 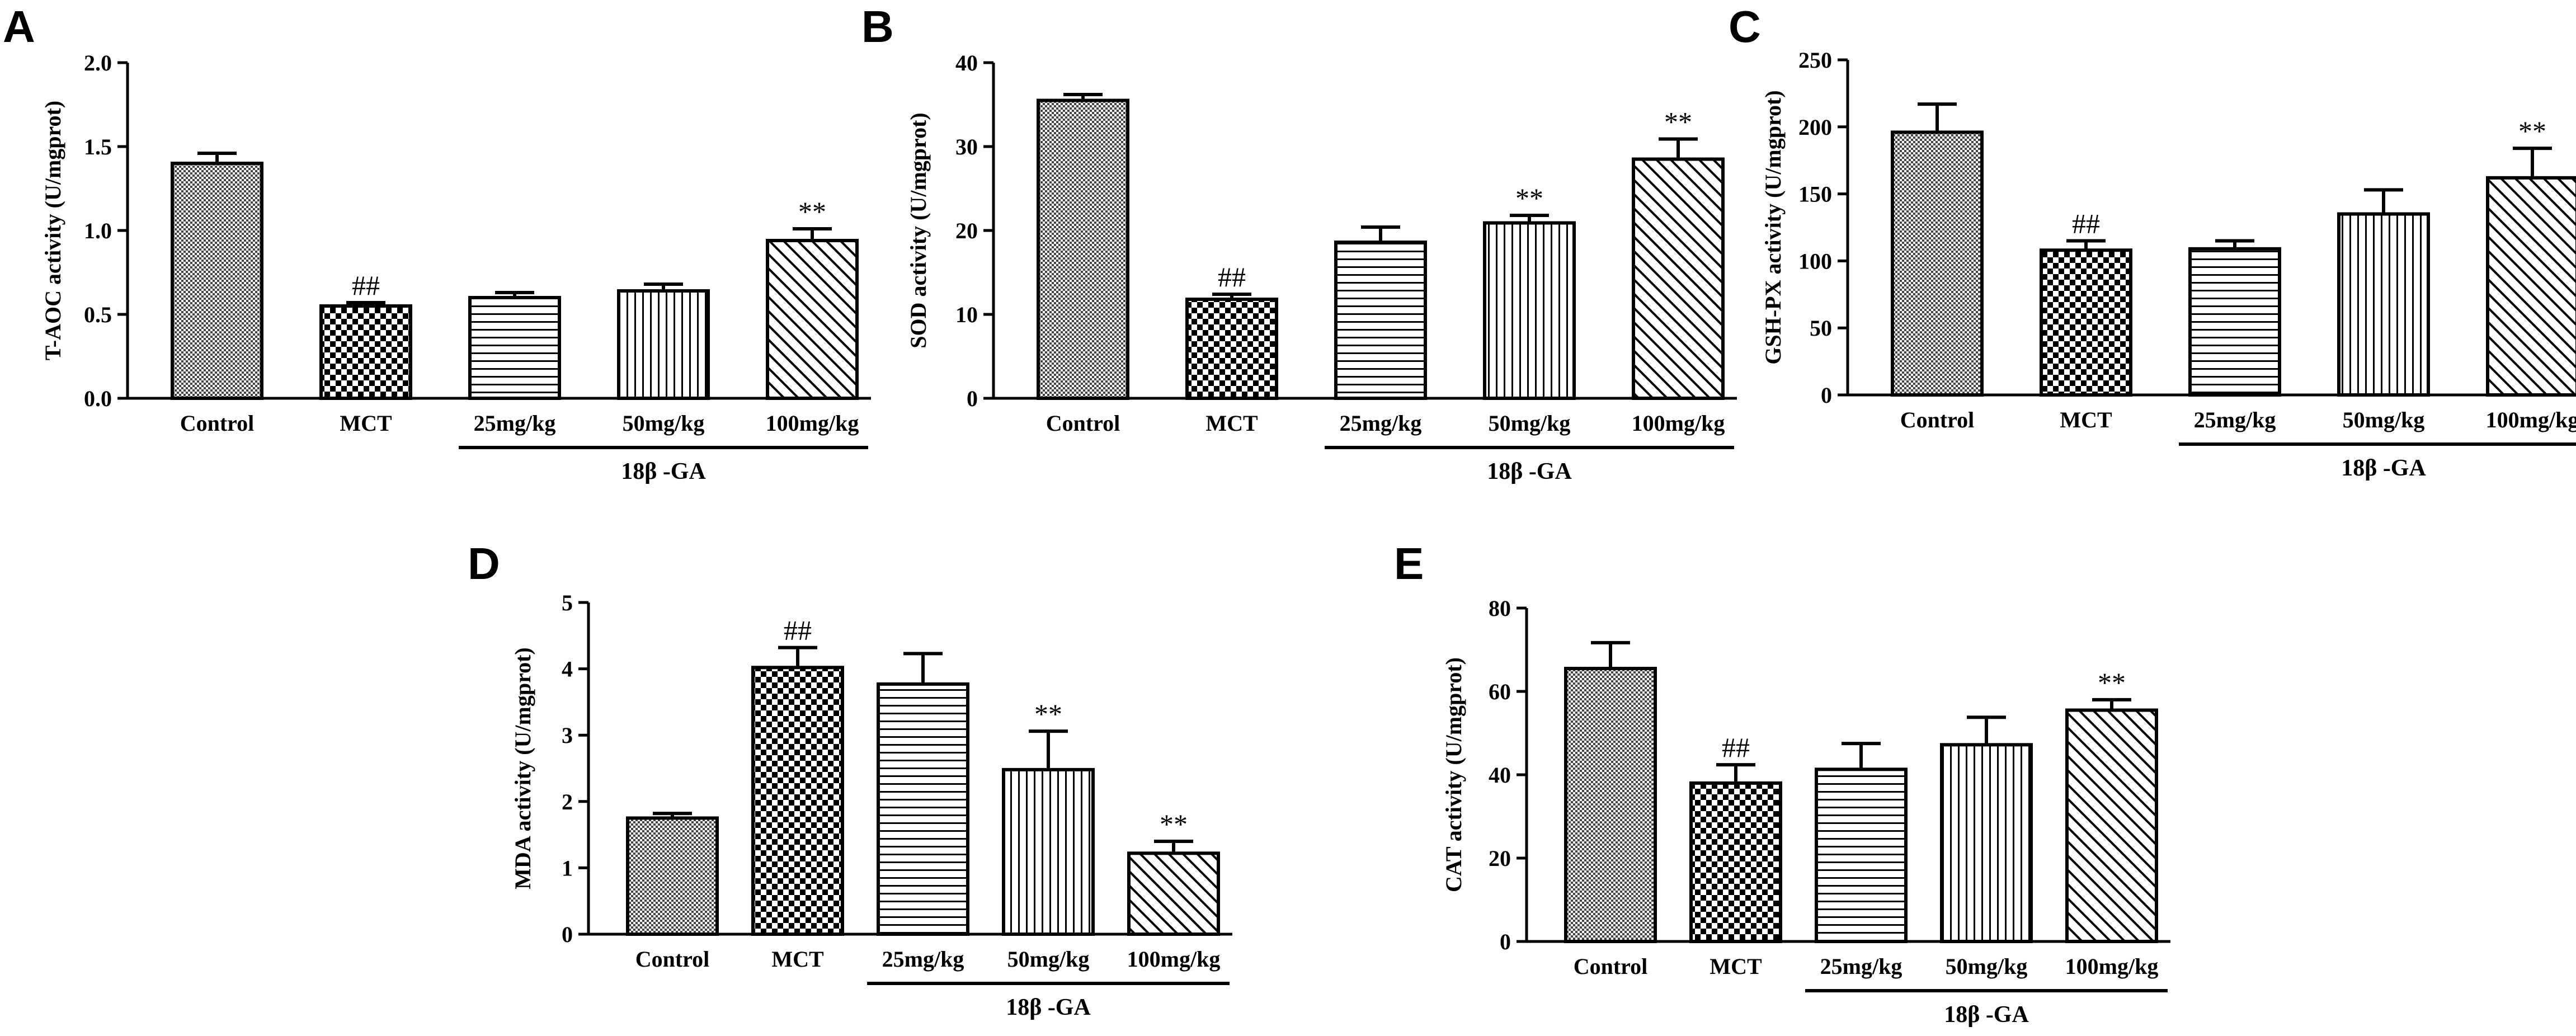 I want to click on panel-label: D, so click(x=484, y=563).